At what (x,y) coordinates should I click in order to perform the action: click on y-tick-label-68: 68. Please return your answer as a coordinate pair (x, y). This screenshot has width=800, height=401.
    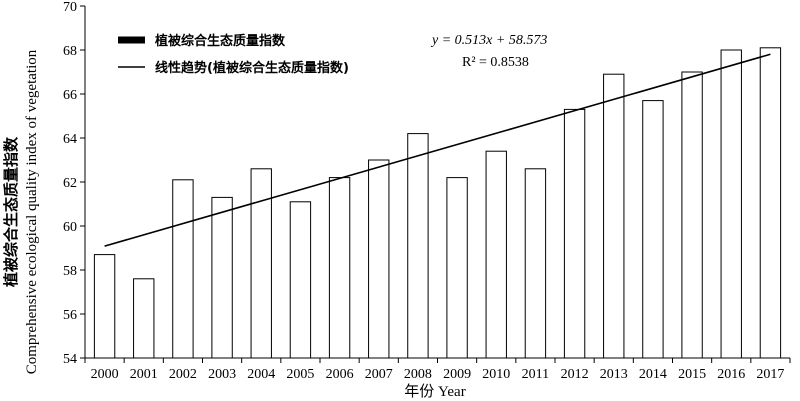
    Looking at the image, I should click on (70, 51).